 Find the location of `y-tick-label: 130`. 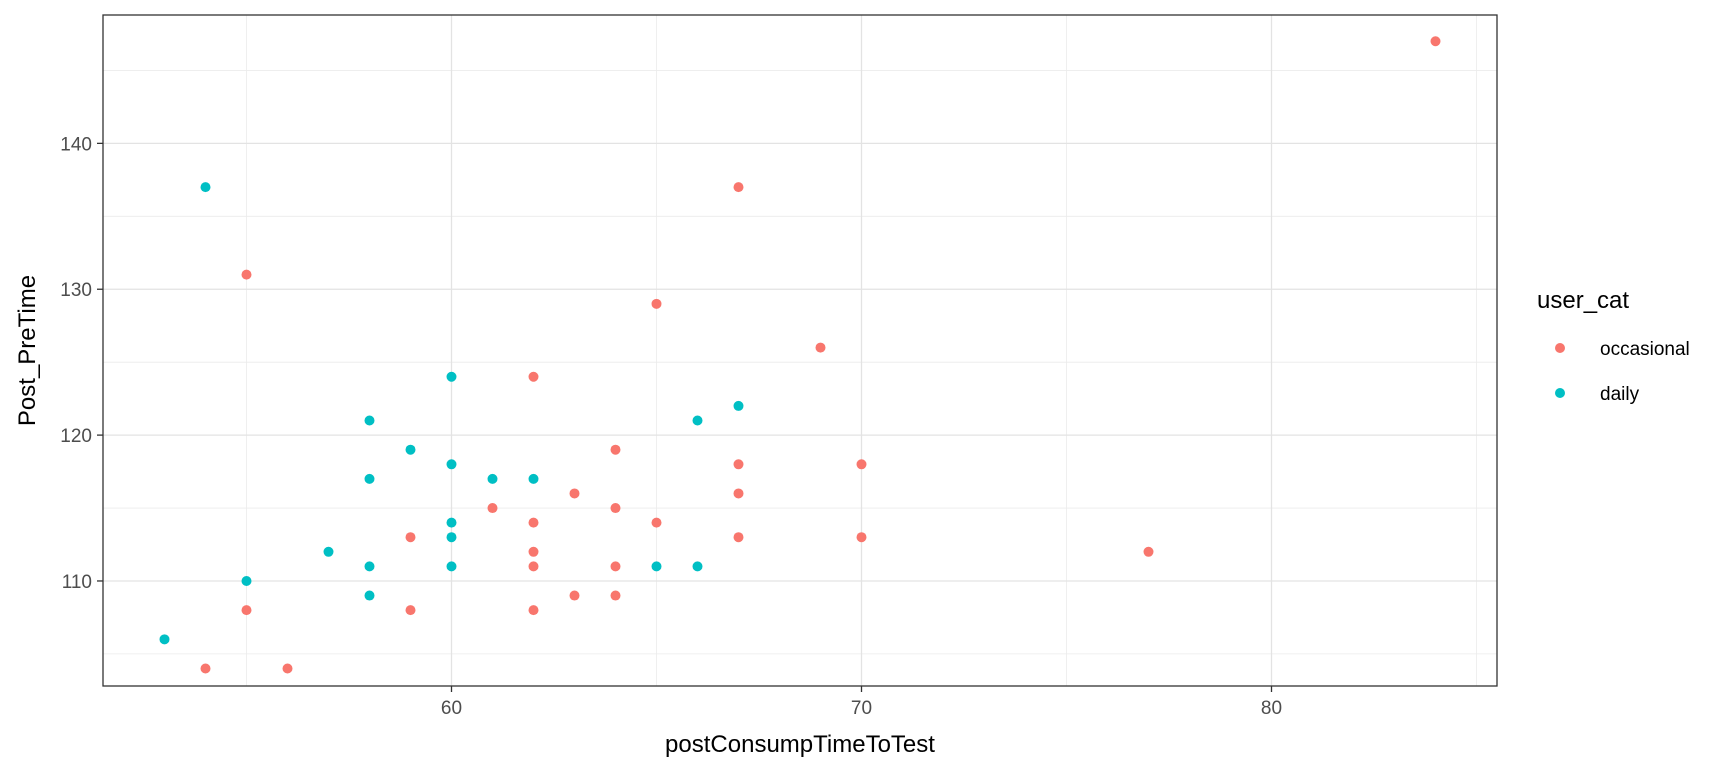

y-tick-label: 130 is located at coordinates (76, 290).